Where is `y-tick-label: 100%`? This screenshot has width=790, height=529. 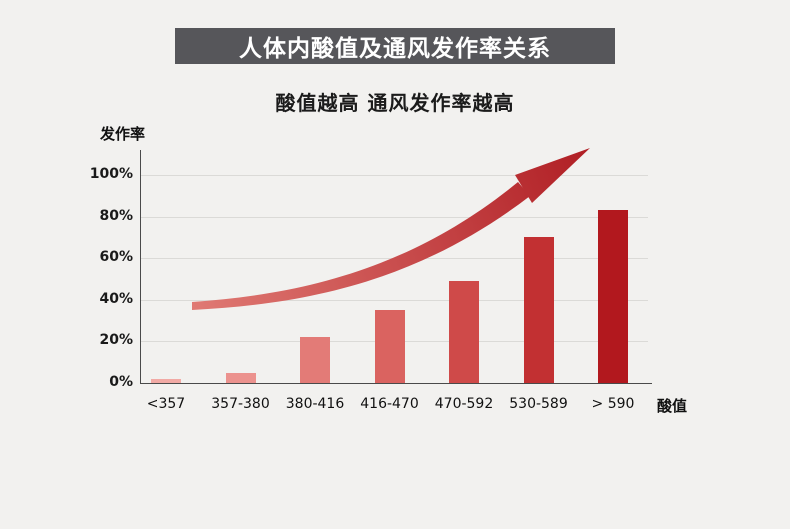 y-tick-label: 100% is located at coordinates (111, 174).